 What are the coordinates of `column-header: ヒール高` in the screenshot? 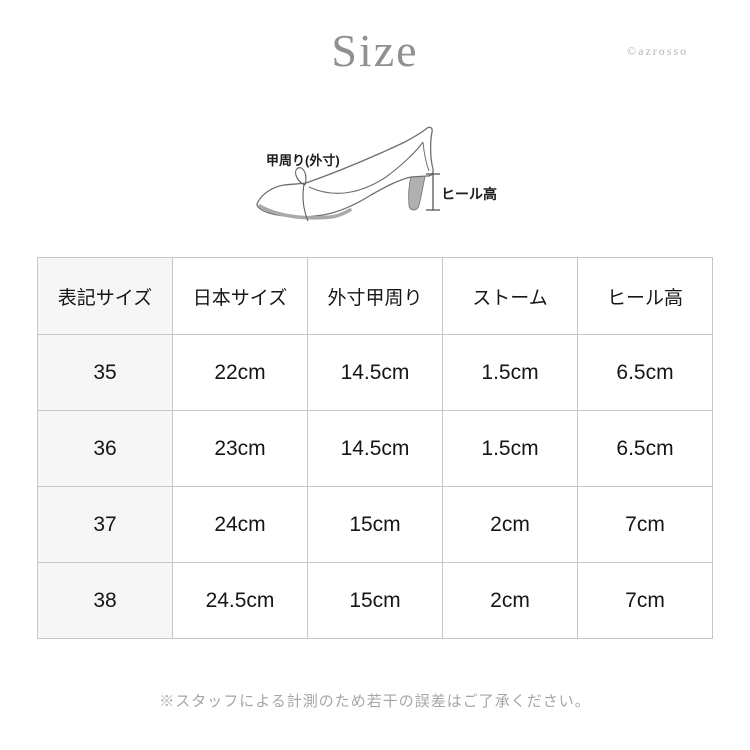 It's located at (645, 296).